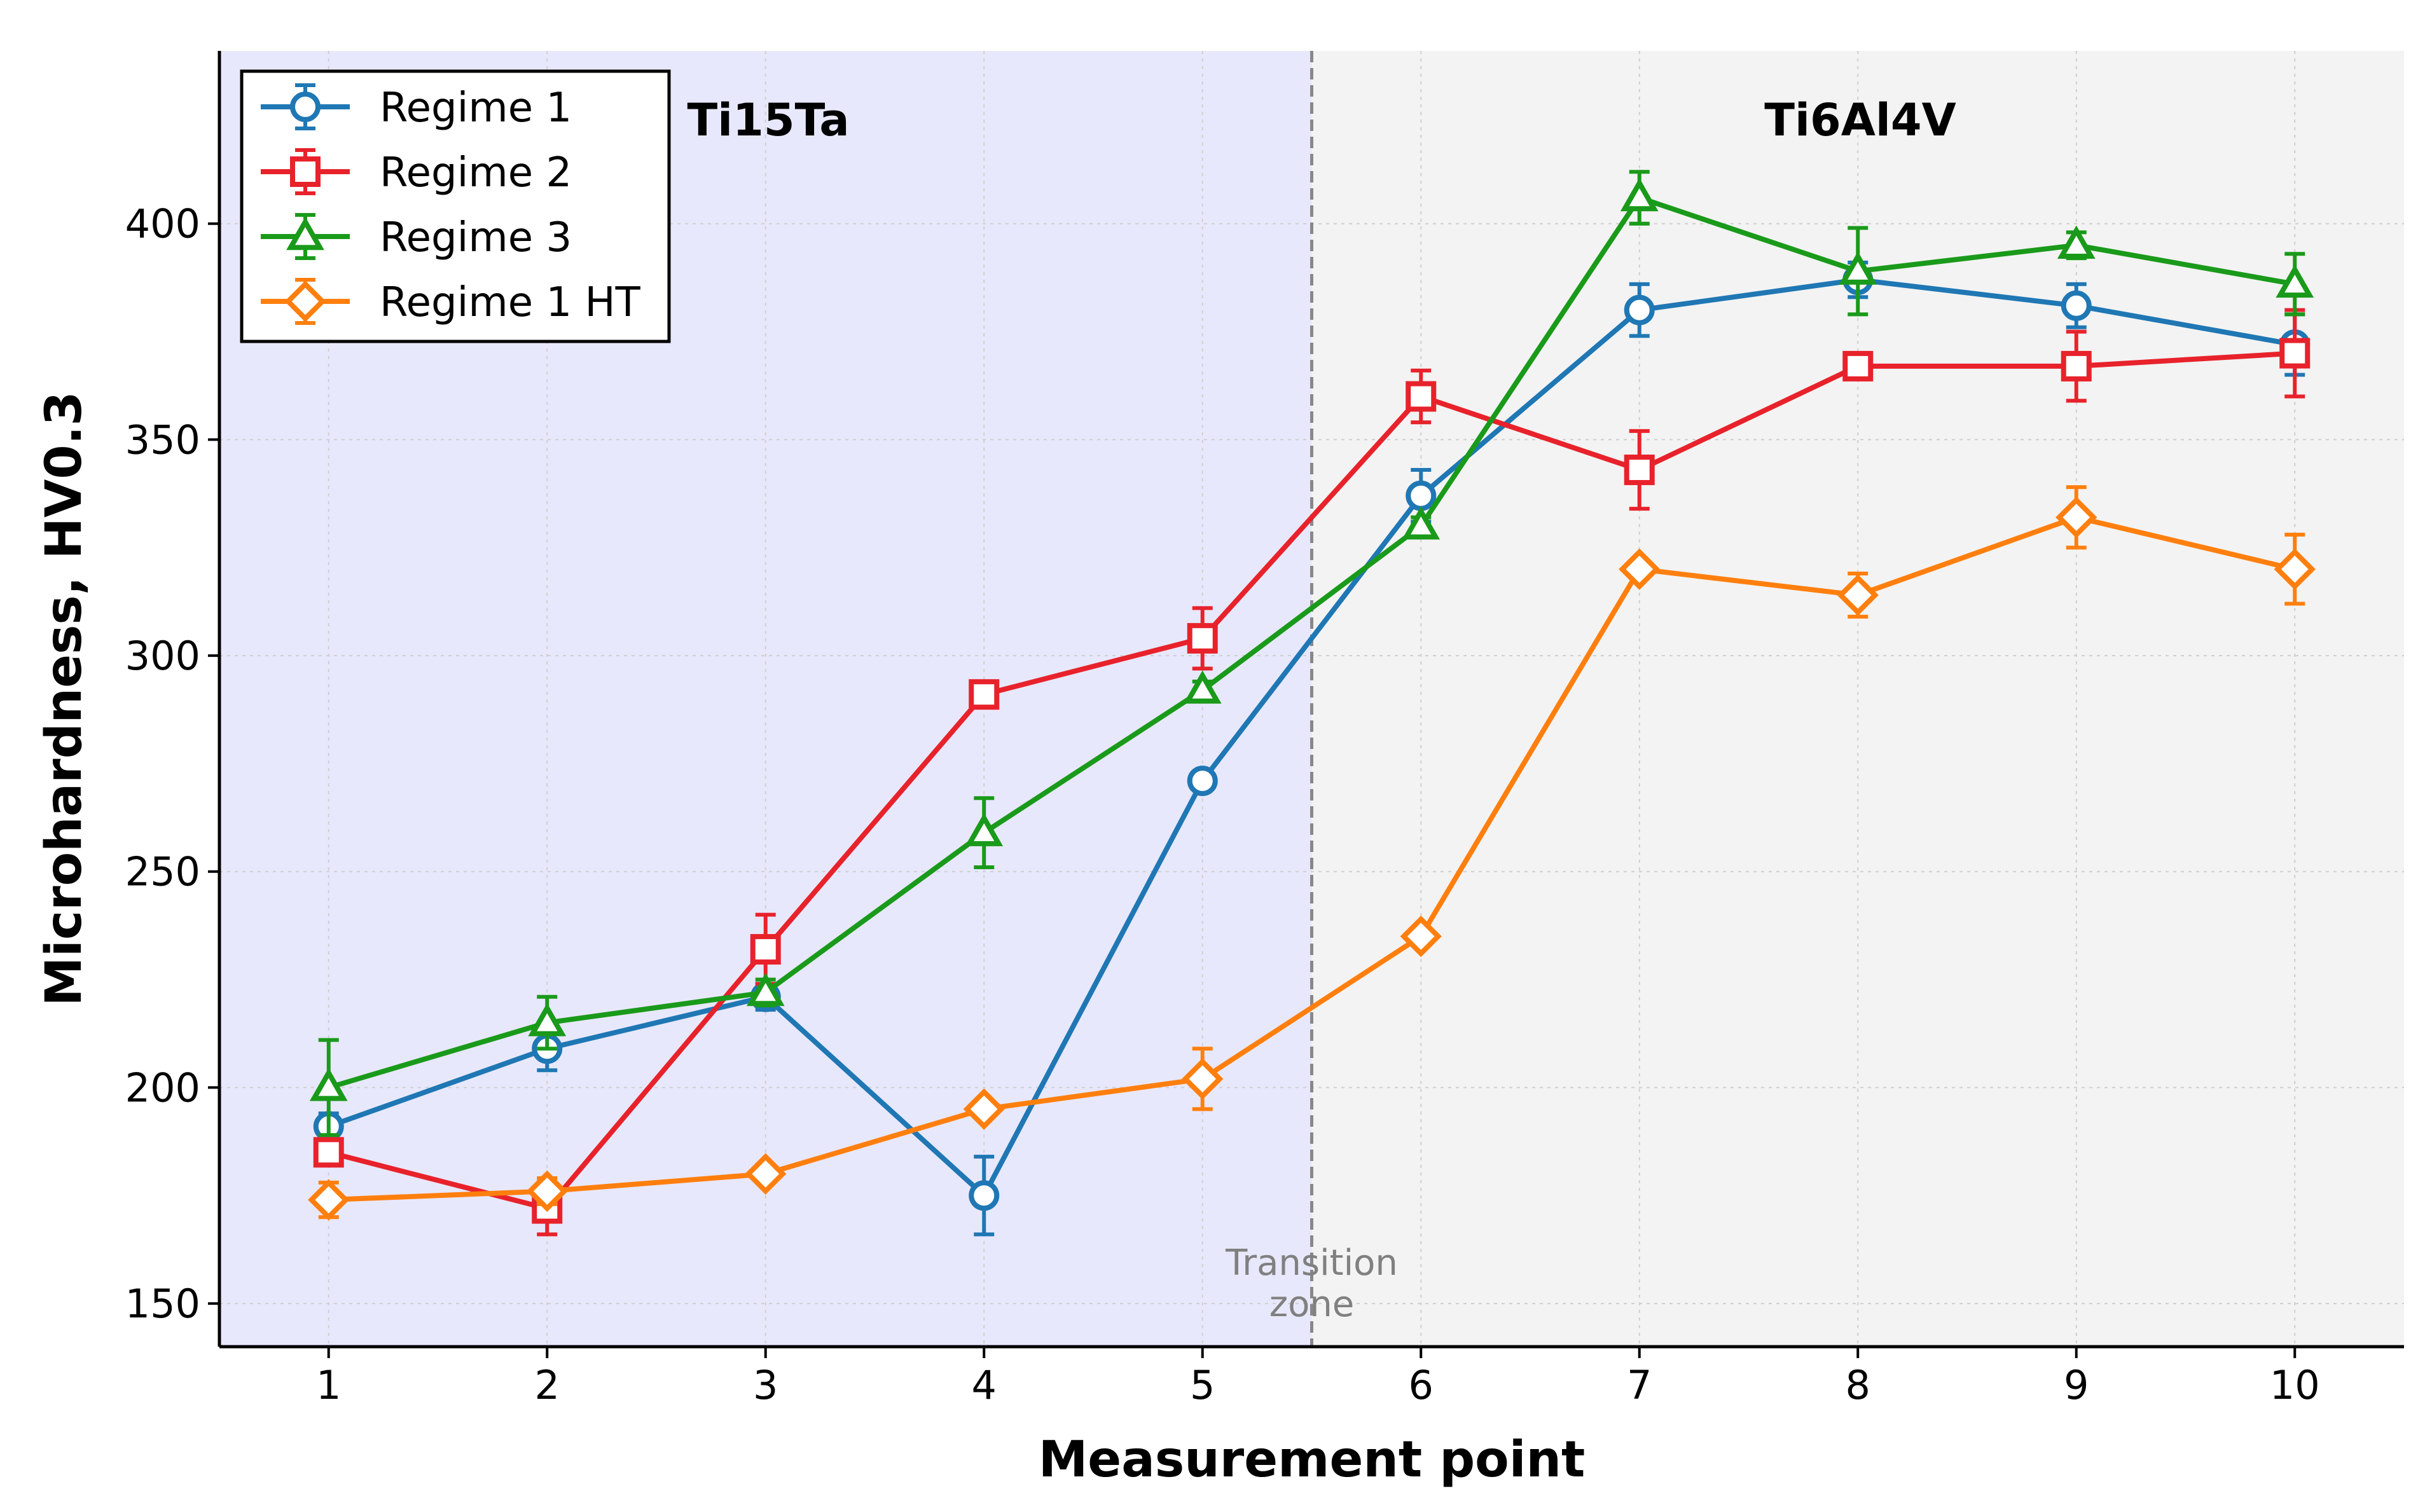 This screenshot has width=2432, height=1512. What do you see at coordinates (162, 1304) in the screenshot?
I see `y-tick-label: 150` at bounding box center [162, 1304].